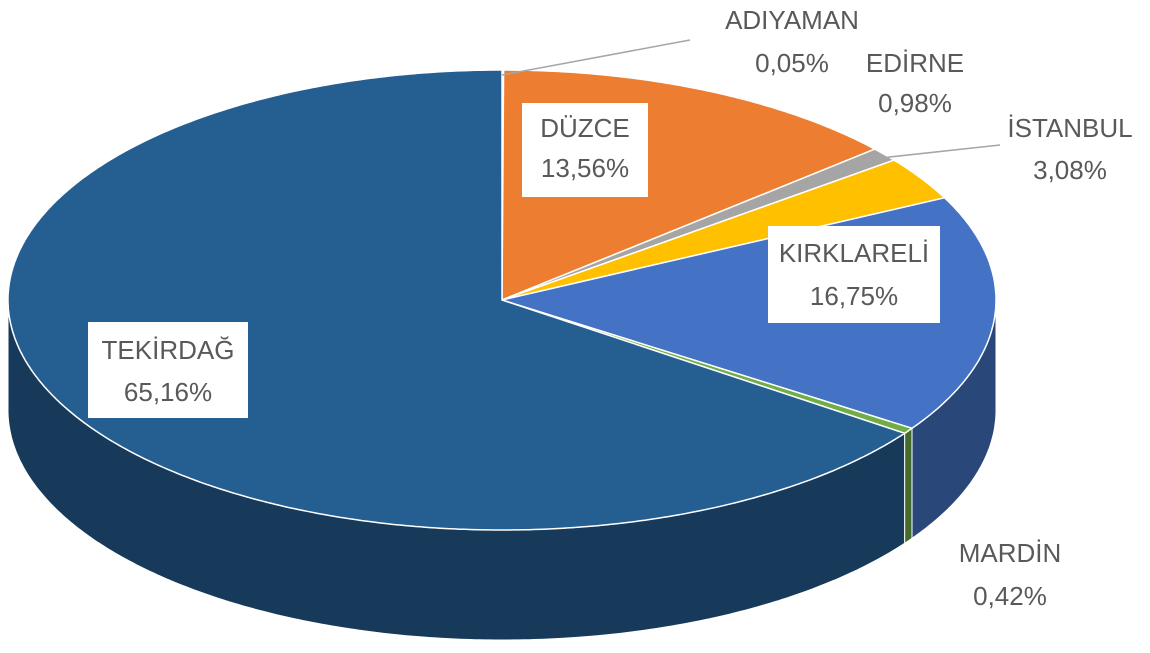 Image resolution: width=1150 pixels, height=653 pixels. I want to click on category-label: TEKİRDAĞ, so click(168, 350).